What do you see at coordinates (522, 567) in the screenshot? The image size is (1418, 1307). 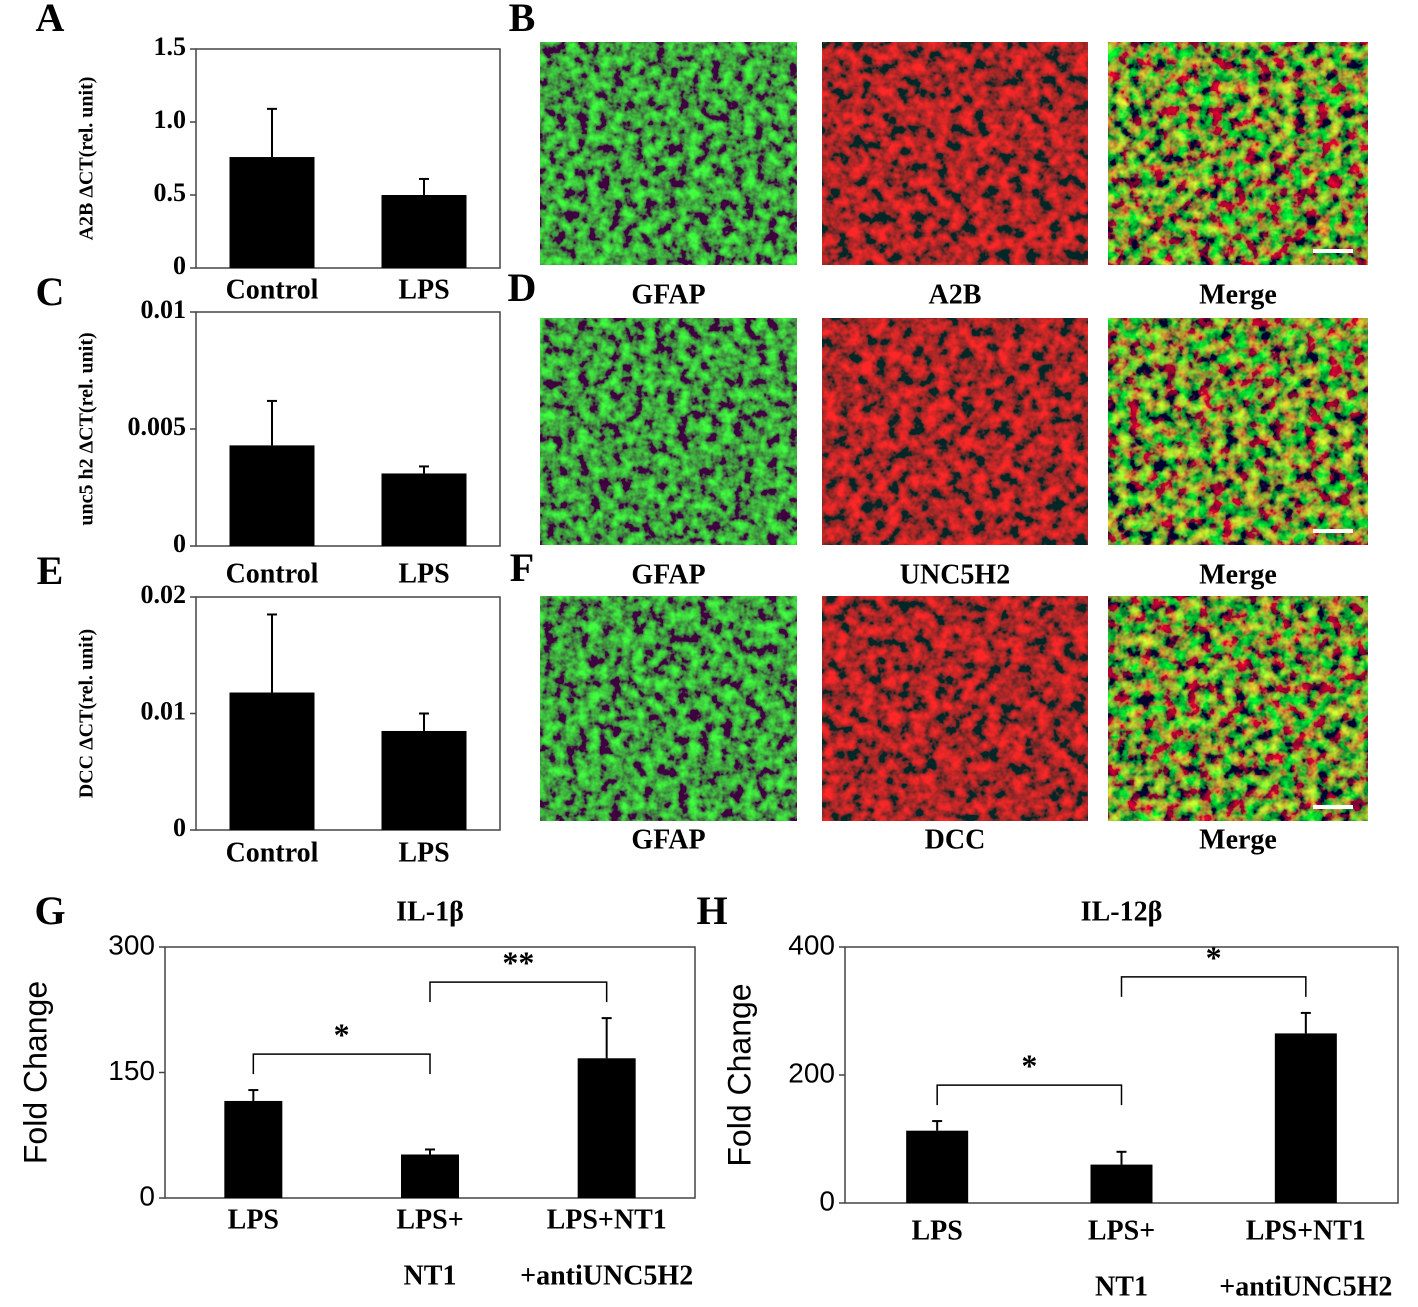 I see `panel-letter: F` at bounding box center [522, 567].